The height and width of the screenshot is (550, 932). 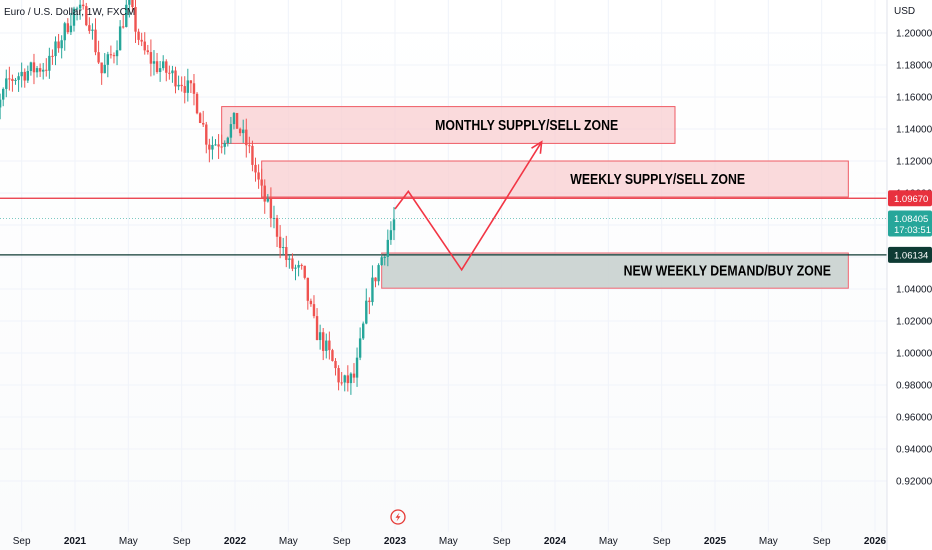 I want to click on projection-arrow, so click(x=468, y=206).